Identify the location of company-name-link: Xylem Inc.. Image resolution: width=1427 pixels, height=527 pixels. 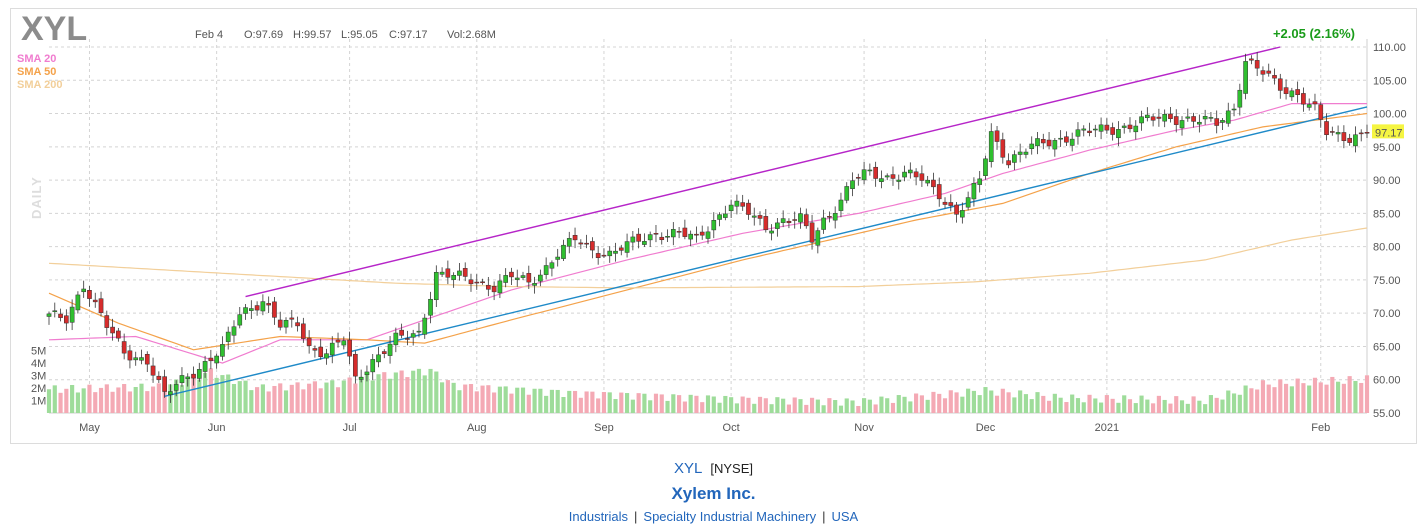
(713, 493).